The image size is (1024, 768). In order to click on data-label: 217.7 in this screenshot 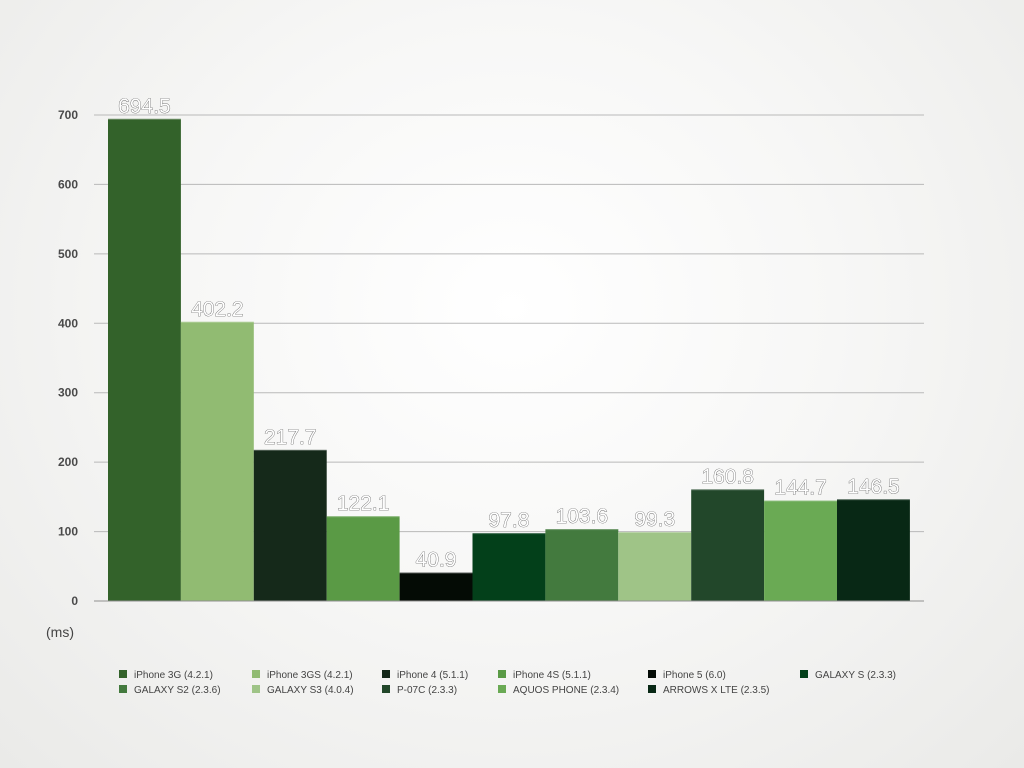, I will do `click(290, 437)`.